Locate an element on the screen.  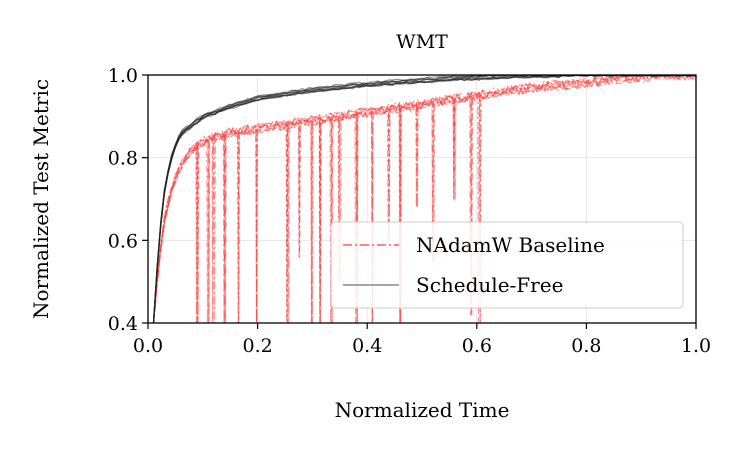
x-tick-label: 0.6 is located at coordinates (477, 346).